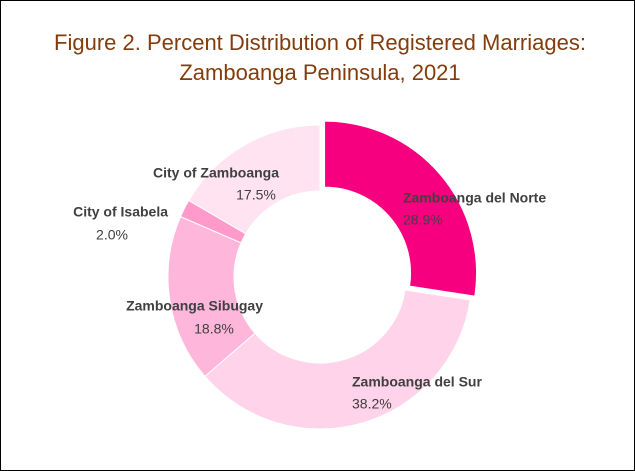  What do you see at coordinates (194, 306) in the screenshot?
I see `slice-label: Zamboanga Sibugay` at bounding box center [194, 306].